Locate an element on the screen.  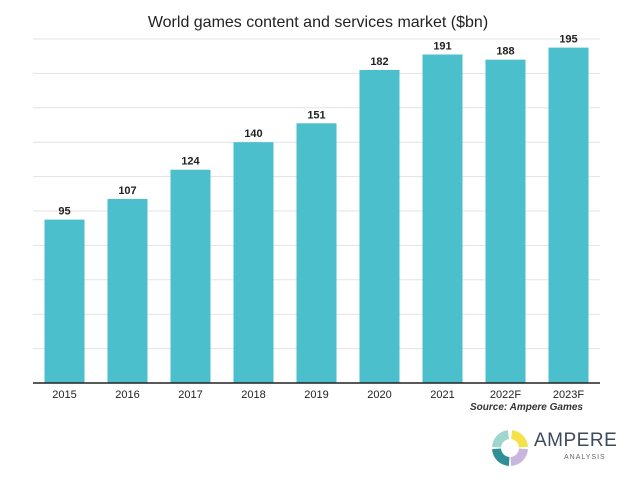
x-tick-2018: 2018 is located at coordinates (253, 395).